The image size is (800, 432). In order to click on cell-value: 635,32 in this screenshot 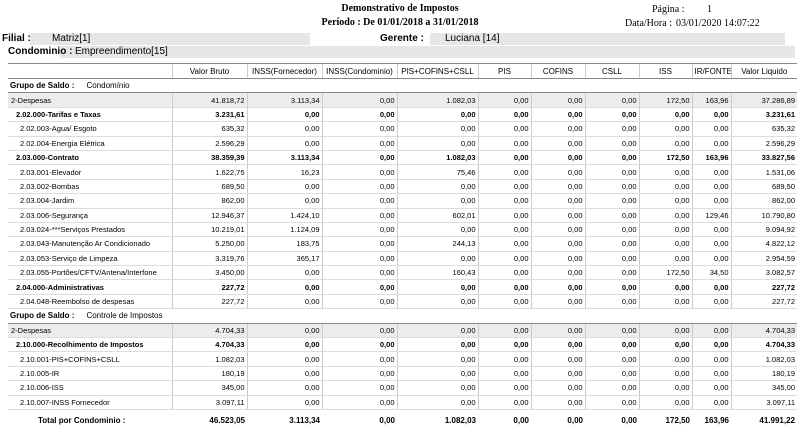, I will do `click(763, 129)`.